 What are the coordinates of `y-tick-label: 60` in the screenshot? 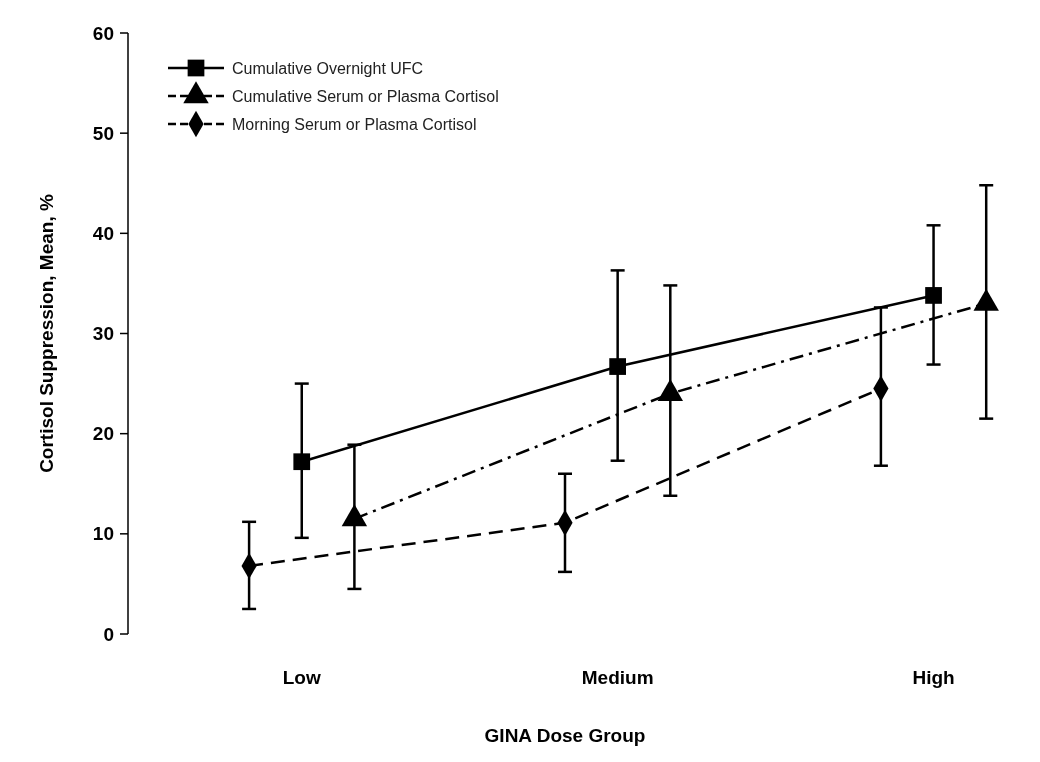 It's located at (103, 33).